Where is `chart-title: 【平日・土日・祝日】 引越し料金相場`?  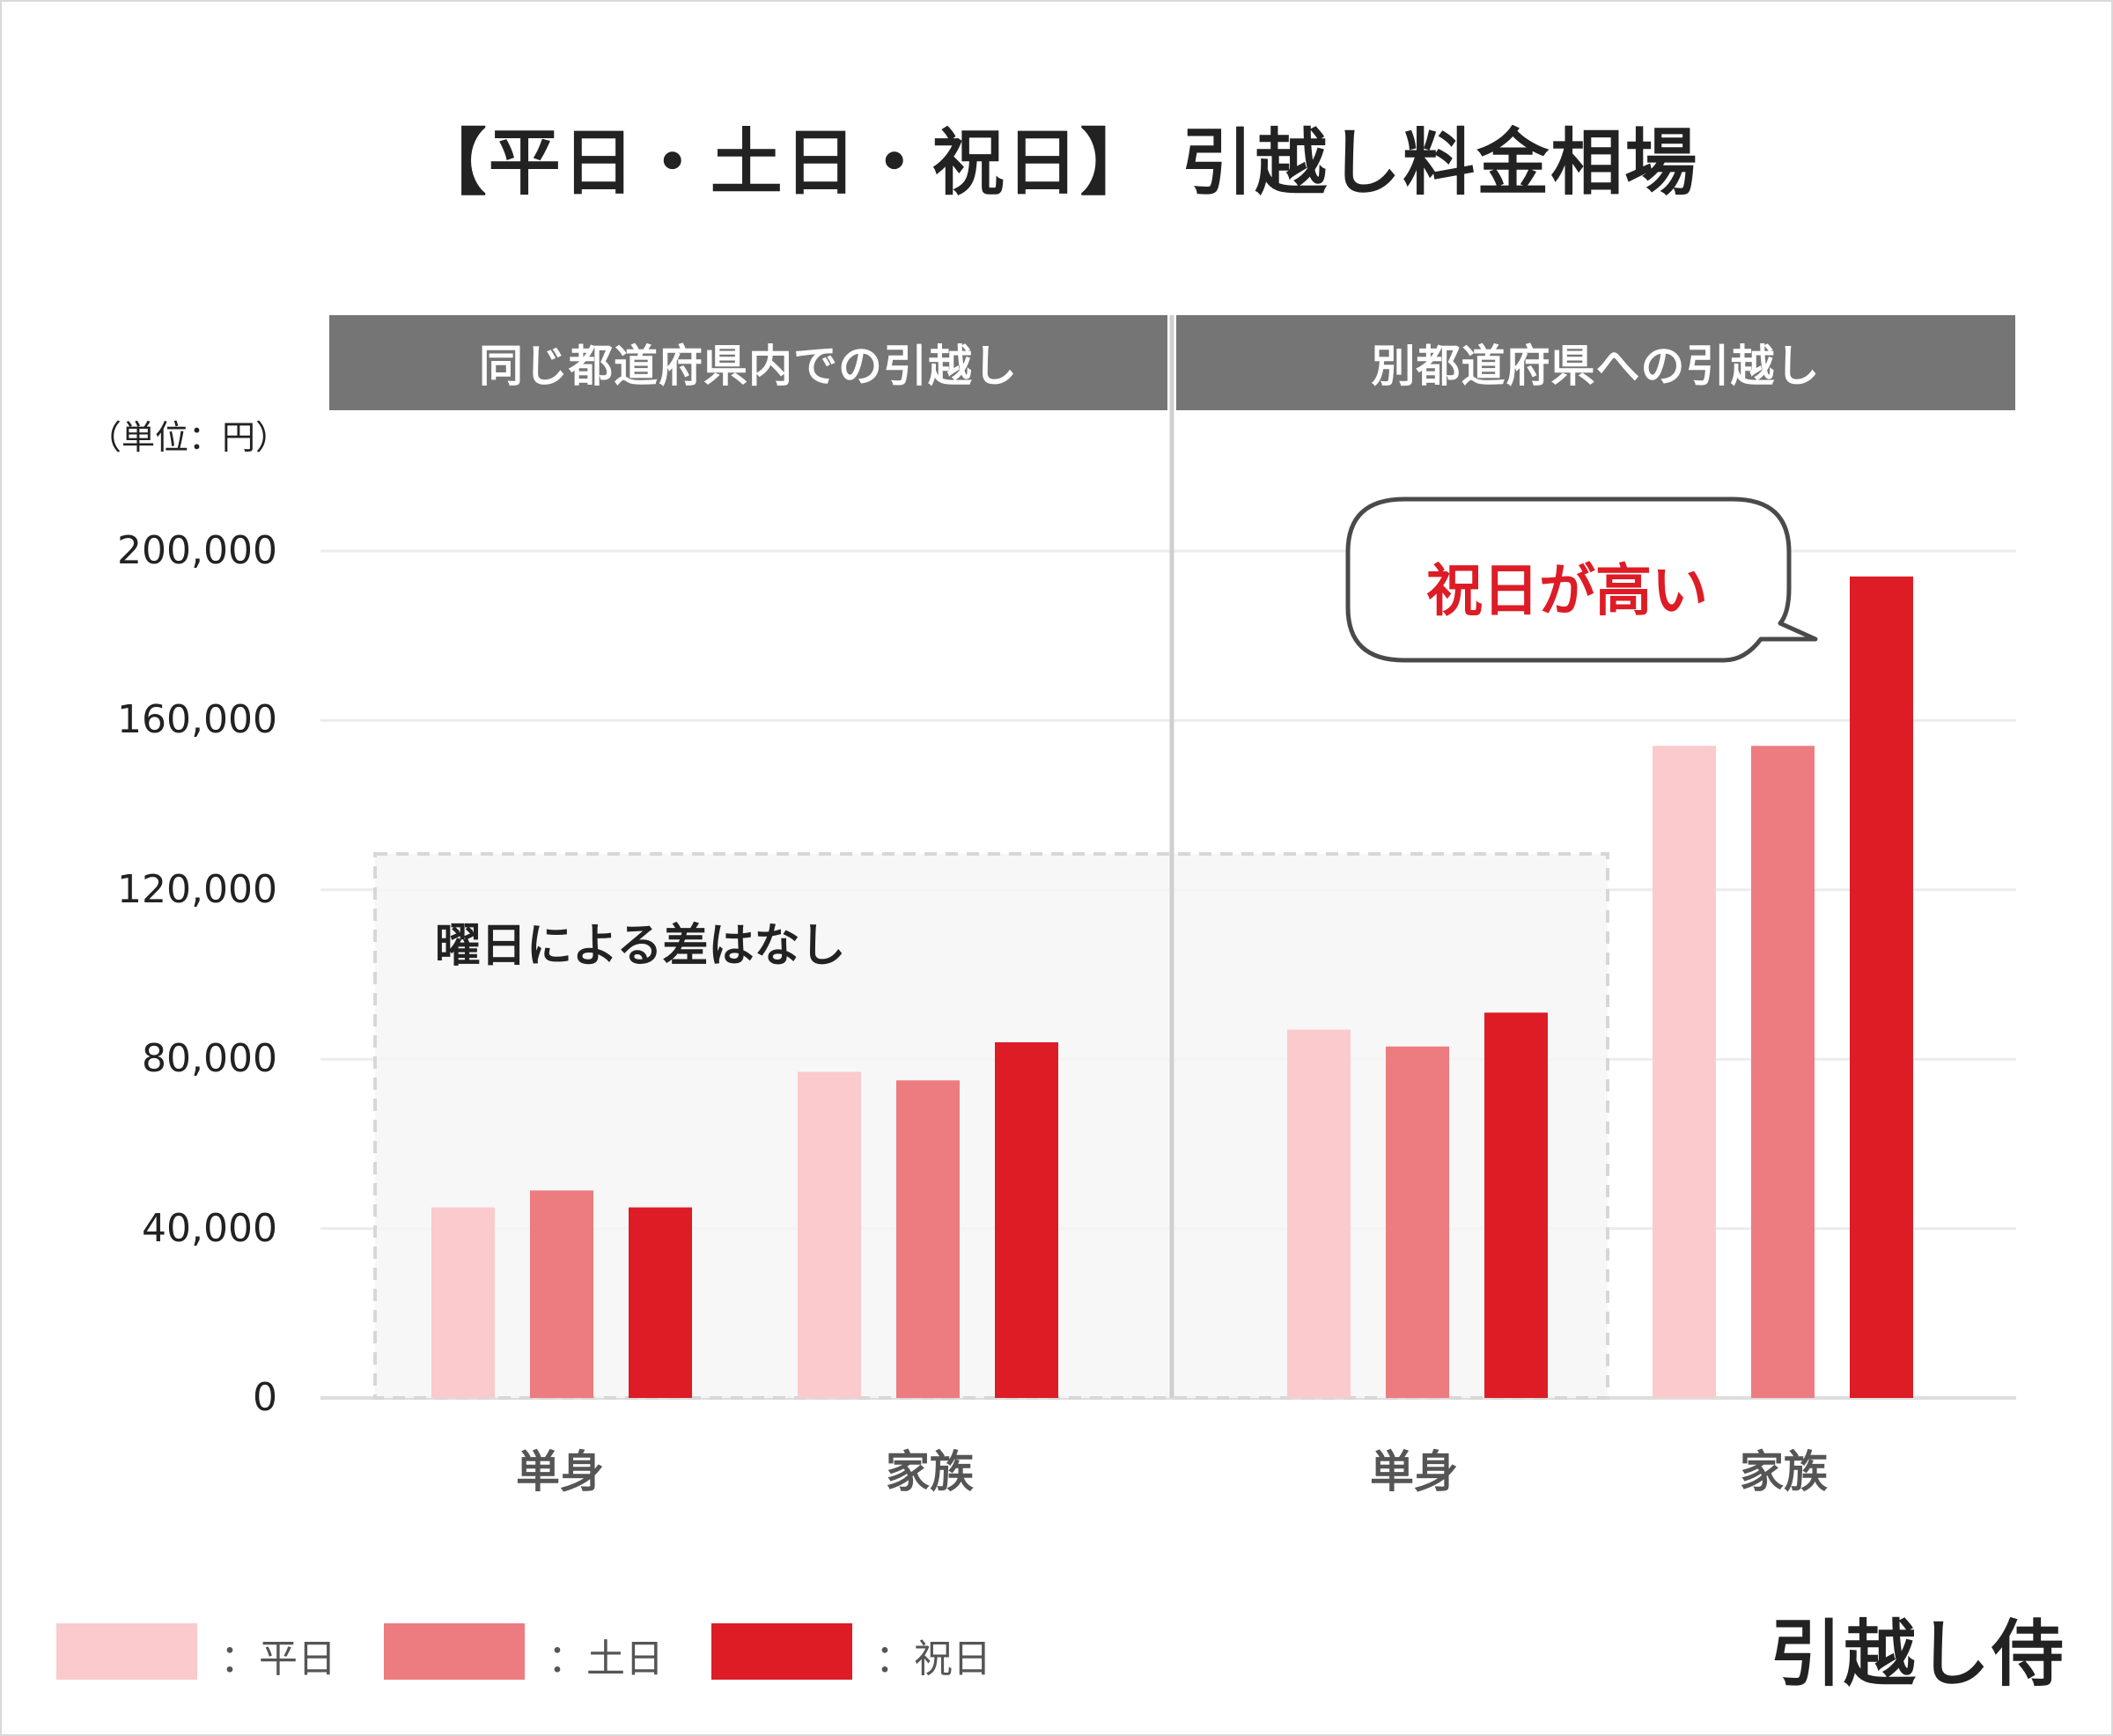
chart-title: 【平日・土日・祝日】 引越し料金相場 is located at coordinates (1056, 163).